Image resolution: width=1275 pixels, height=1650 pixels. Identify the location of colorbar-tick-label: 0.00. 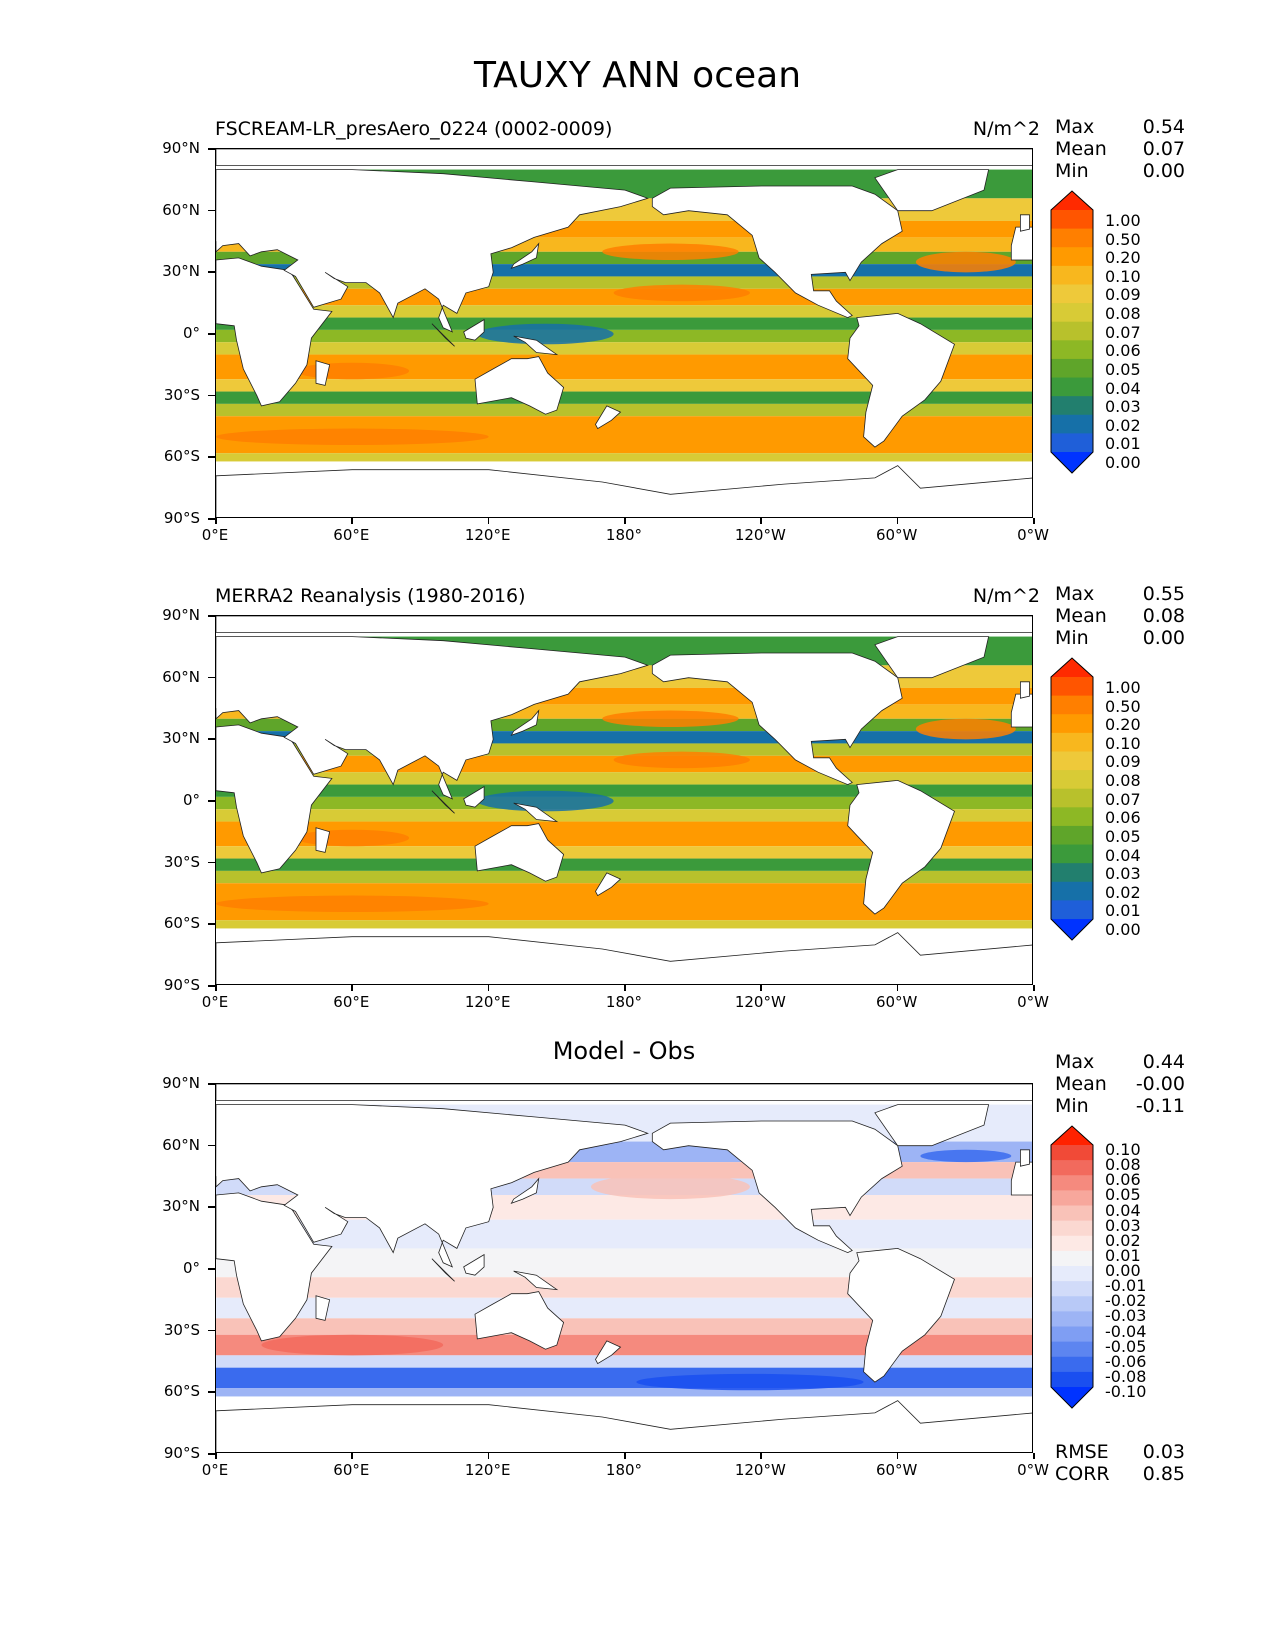
(1123, 929).